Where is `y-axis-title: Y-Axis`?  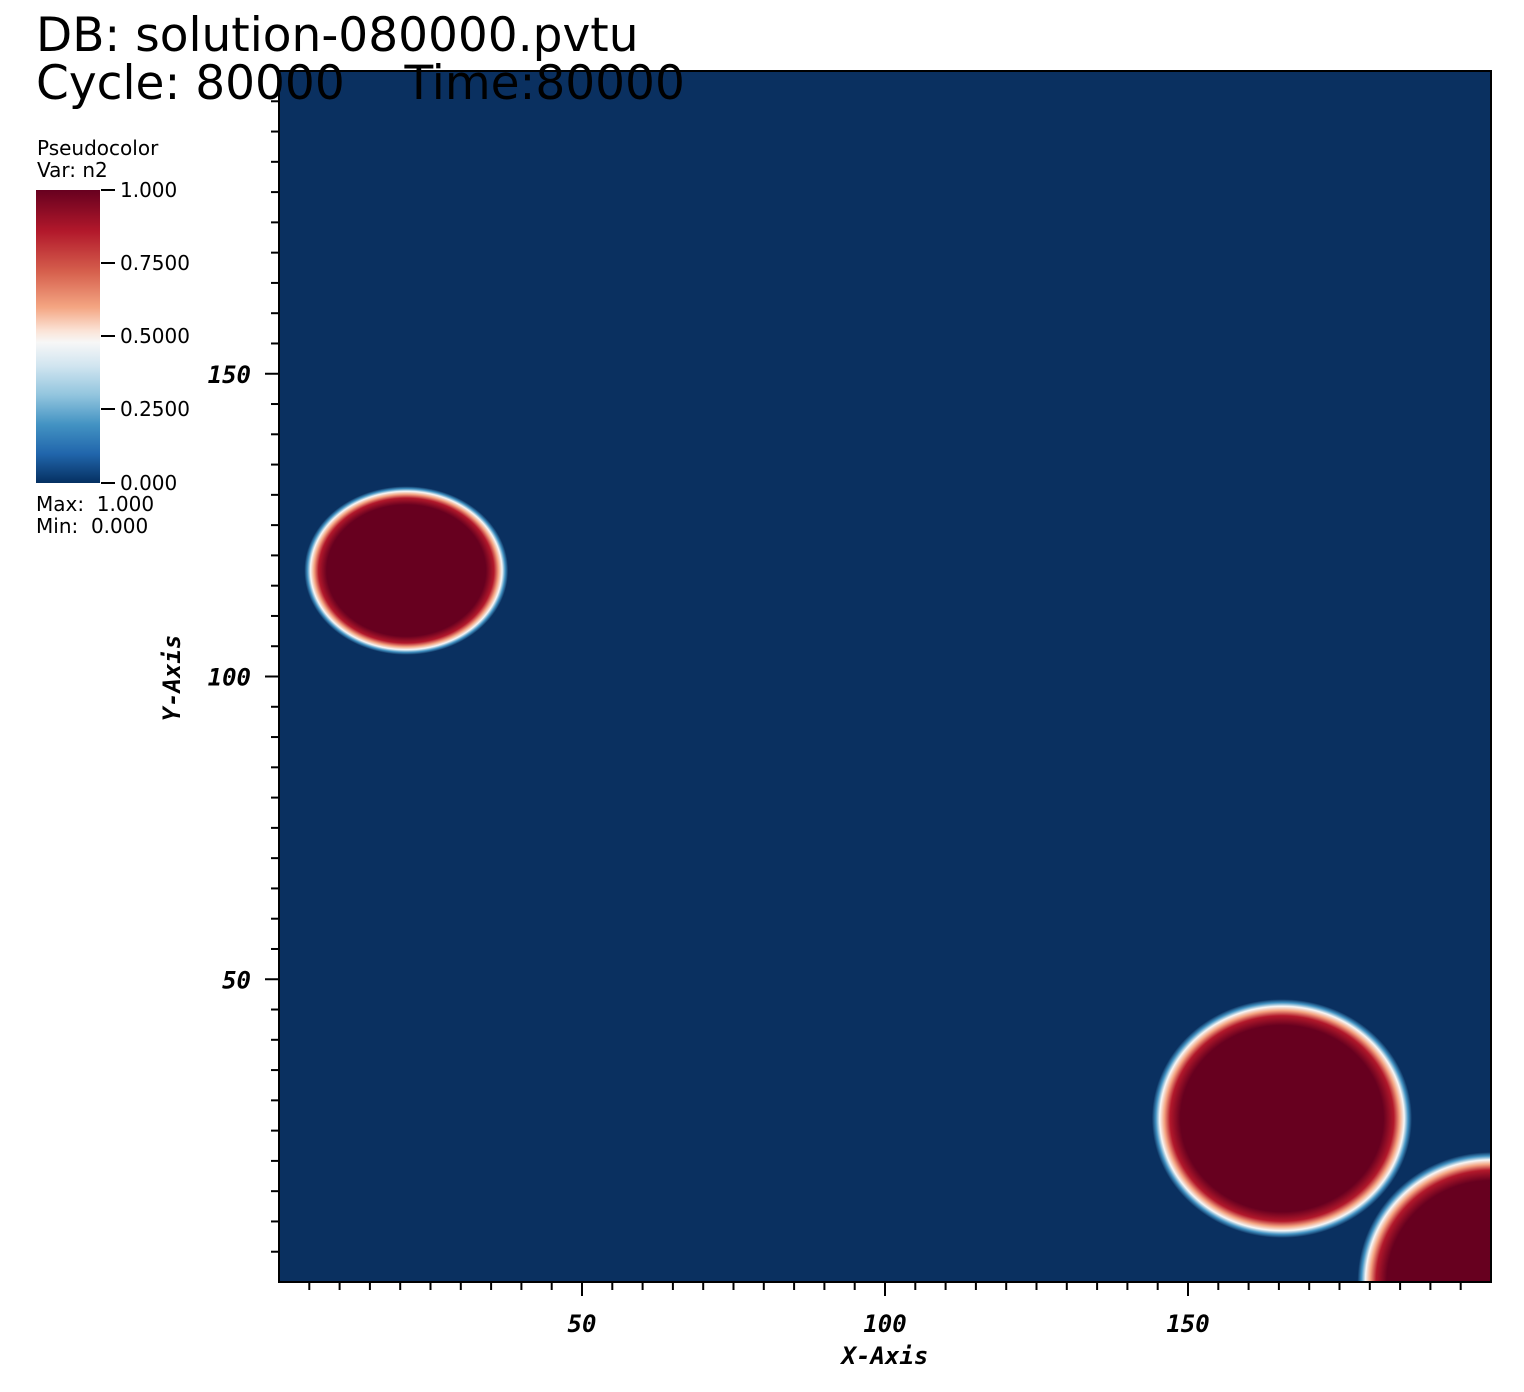
y-axis-title: Y-Axis is located at coordinates (172, 678).